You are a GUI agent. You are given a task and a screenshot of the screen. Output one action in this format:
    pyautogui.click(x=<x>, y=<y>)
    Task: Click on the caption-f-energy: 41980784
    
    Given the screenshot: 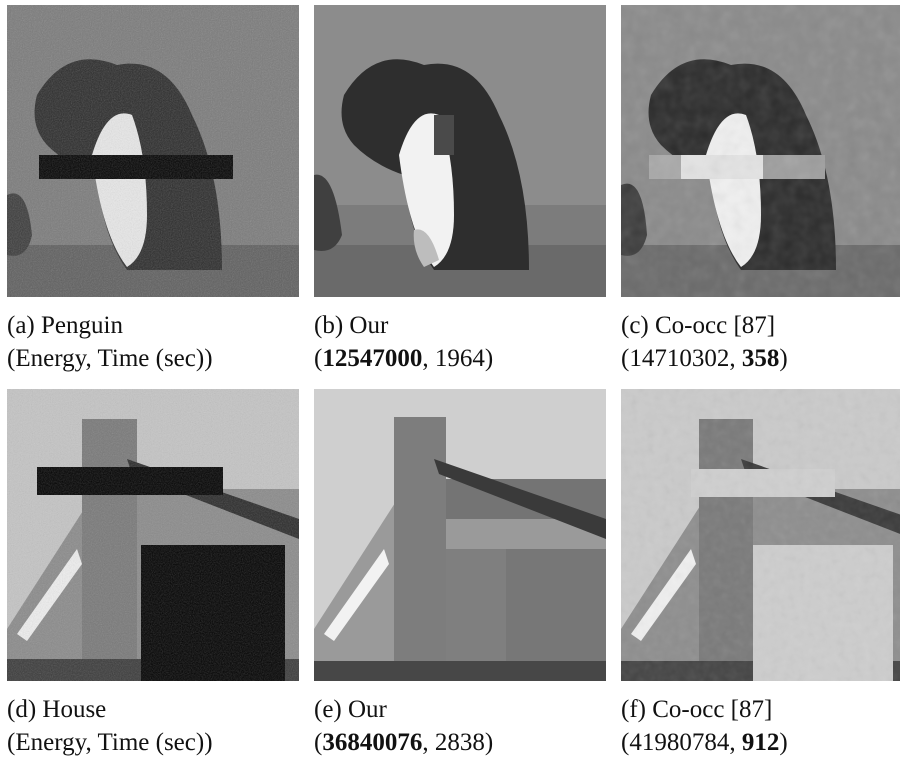 What is the action you would take?
    pyautogui.click(x=679, y=742)
    